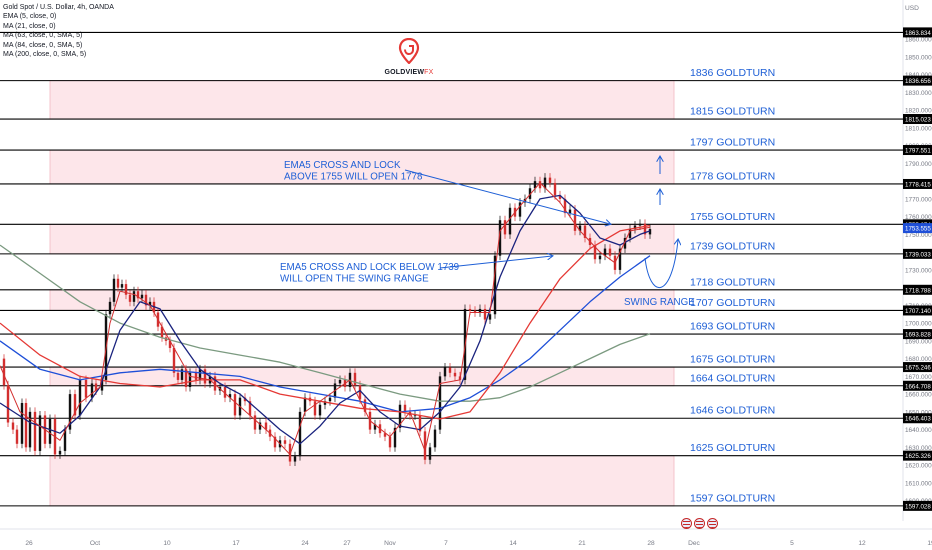 Image resolution: width=932 pixels, height=550 pixels. Describe the element at coordinates (862, 543) in the screenshot. I see `x-tick-label: 12` at that location.